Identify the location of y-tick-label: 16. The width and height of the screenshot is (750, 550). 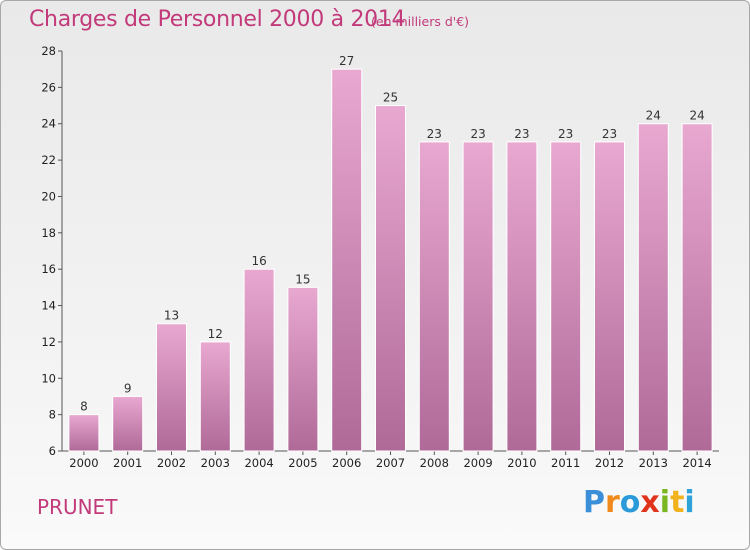
(48, 269).